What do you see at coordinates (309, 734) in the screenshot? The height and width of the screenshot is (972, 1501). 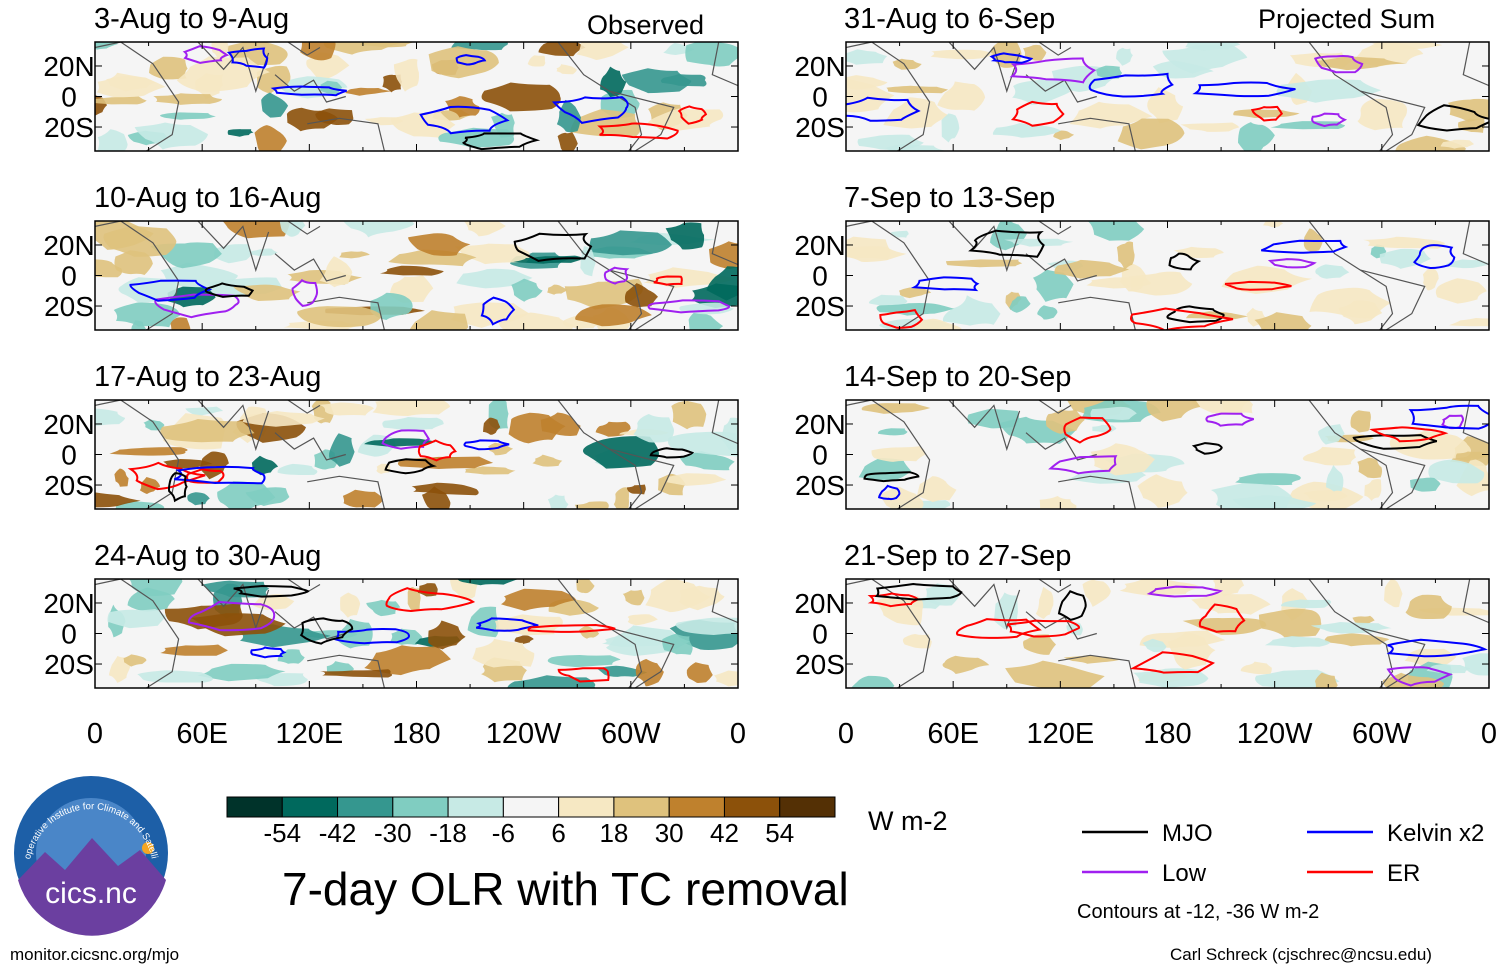 I see `x-tick-label: 120E` at bounding box center [309, 734].